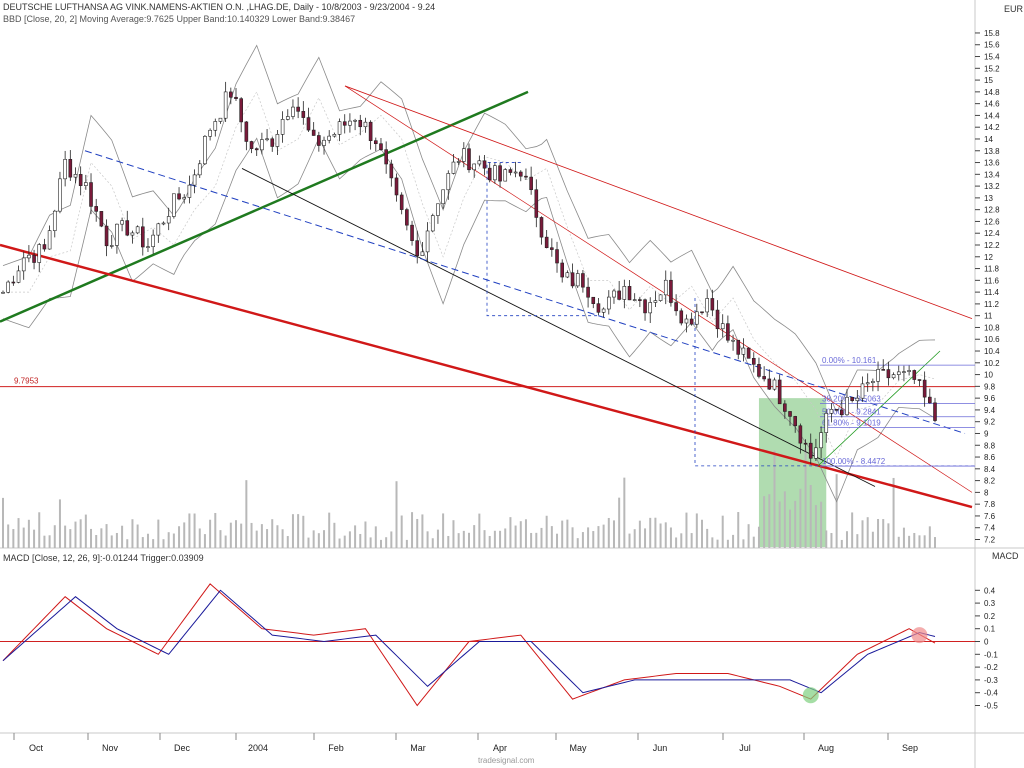  Describe the element at coordinates (879, 408) in the screenshot. I see `green-rebound-line` at that location.